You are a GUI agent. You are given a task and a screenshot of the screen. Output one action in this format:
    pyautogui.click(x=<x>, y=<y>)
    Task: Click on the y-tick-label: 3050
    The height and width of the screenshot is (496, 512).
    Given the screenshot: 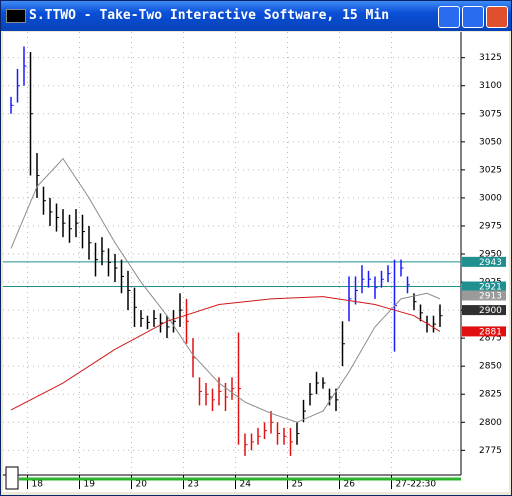 What is the action you would take?
    pyautogui.click(x=490, y=142)
    